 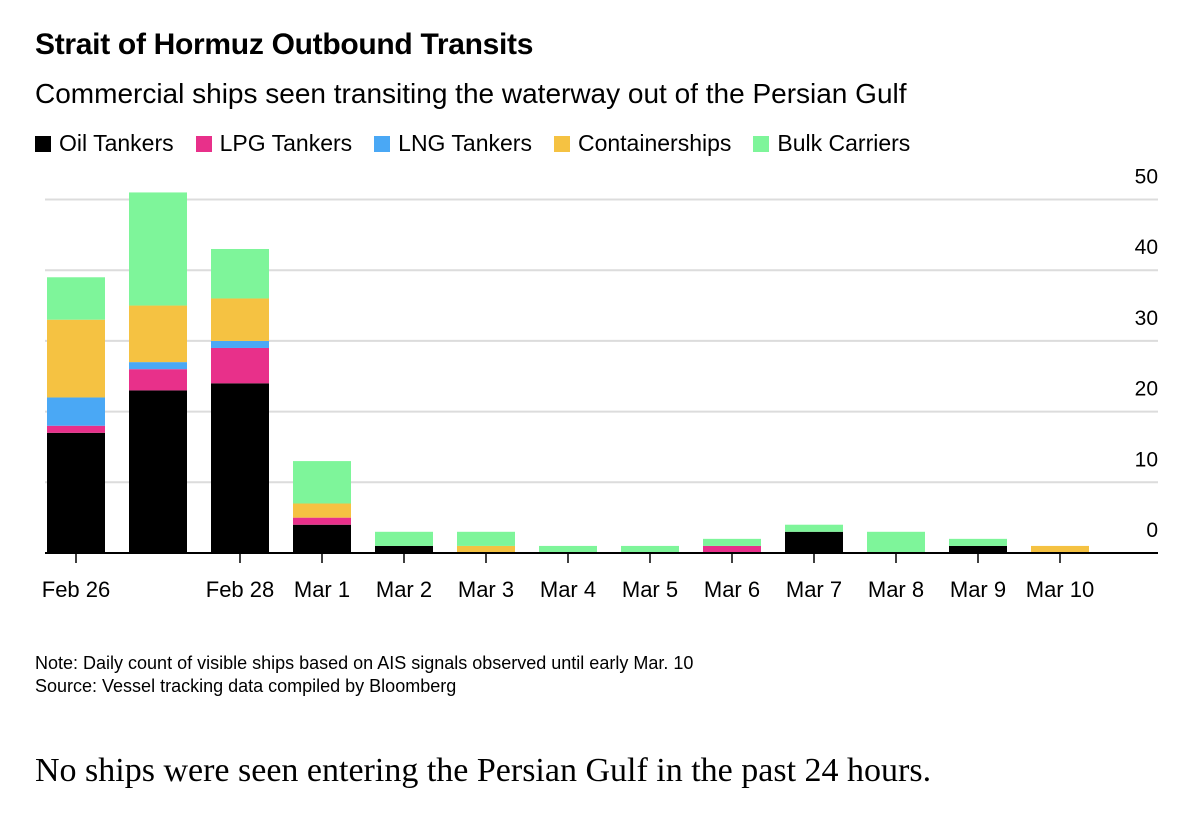 I want to click on x-tick-label: Mar 3, so click(x=486, y=589).